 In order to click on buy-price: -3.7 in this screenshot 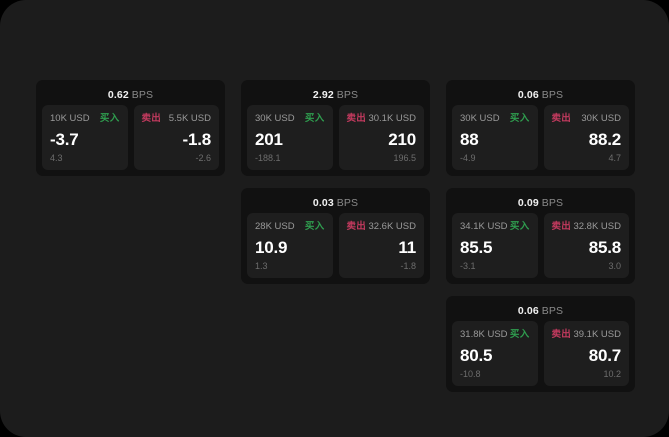, I will do `click(64, 139)`.